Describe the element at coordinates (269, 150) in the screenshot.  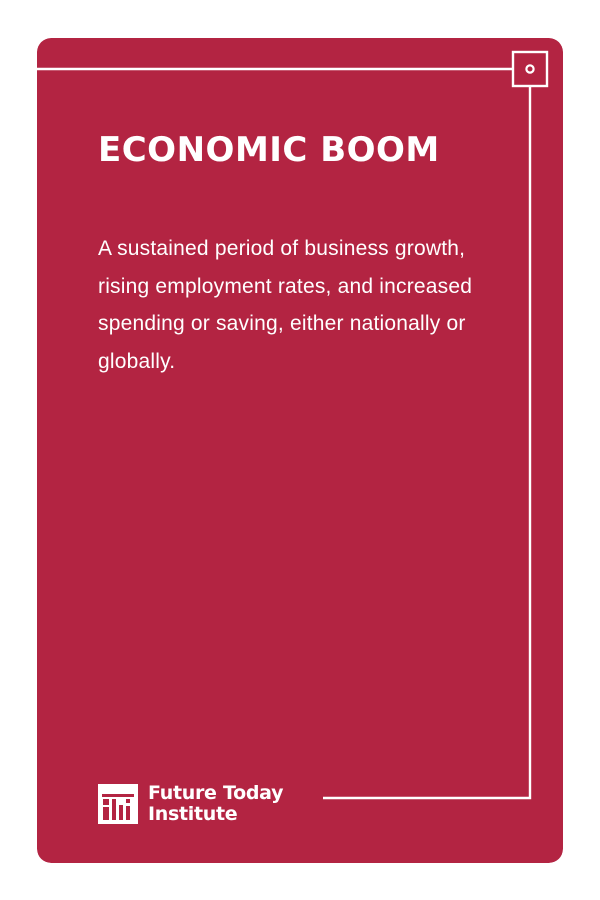
I see `term-title: ECONOMIC BOOM` at that location.